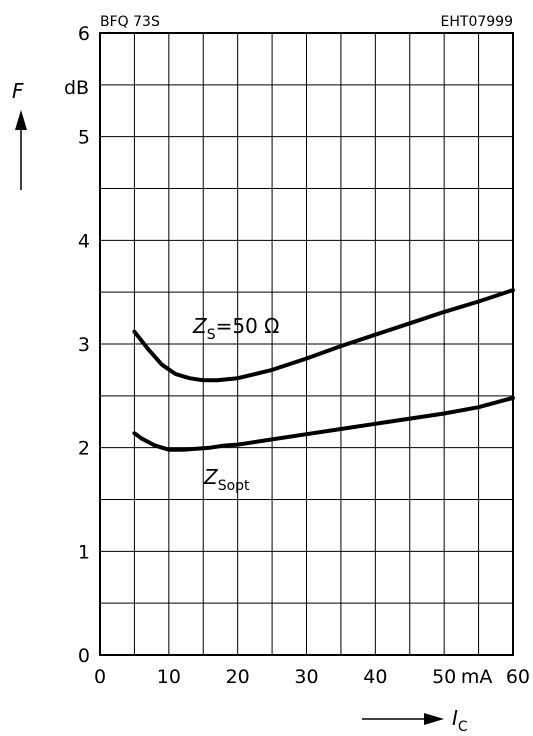 The width and height of the screenshot is (533, 736). I want to click on y-tick-label: 3, so click(84, 345).